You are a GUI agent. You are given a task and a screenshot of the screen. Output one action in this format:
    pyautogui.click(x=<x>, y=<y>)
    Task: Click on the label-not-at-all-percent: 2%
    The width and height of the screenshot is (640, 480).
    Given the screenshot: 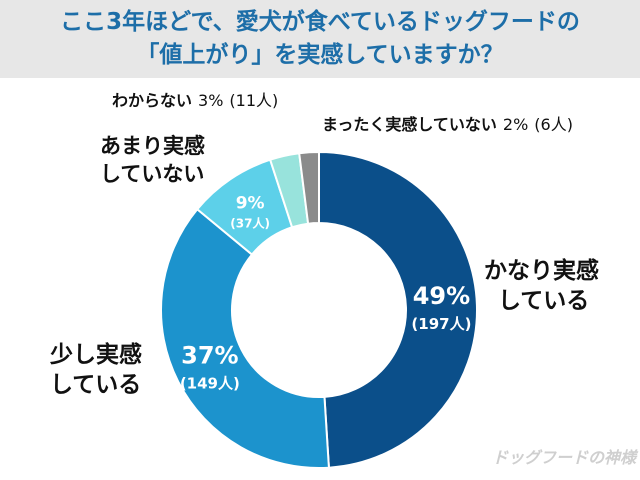 What is the action you would take?
    pyautogui.click(x=515, y=124)
    